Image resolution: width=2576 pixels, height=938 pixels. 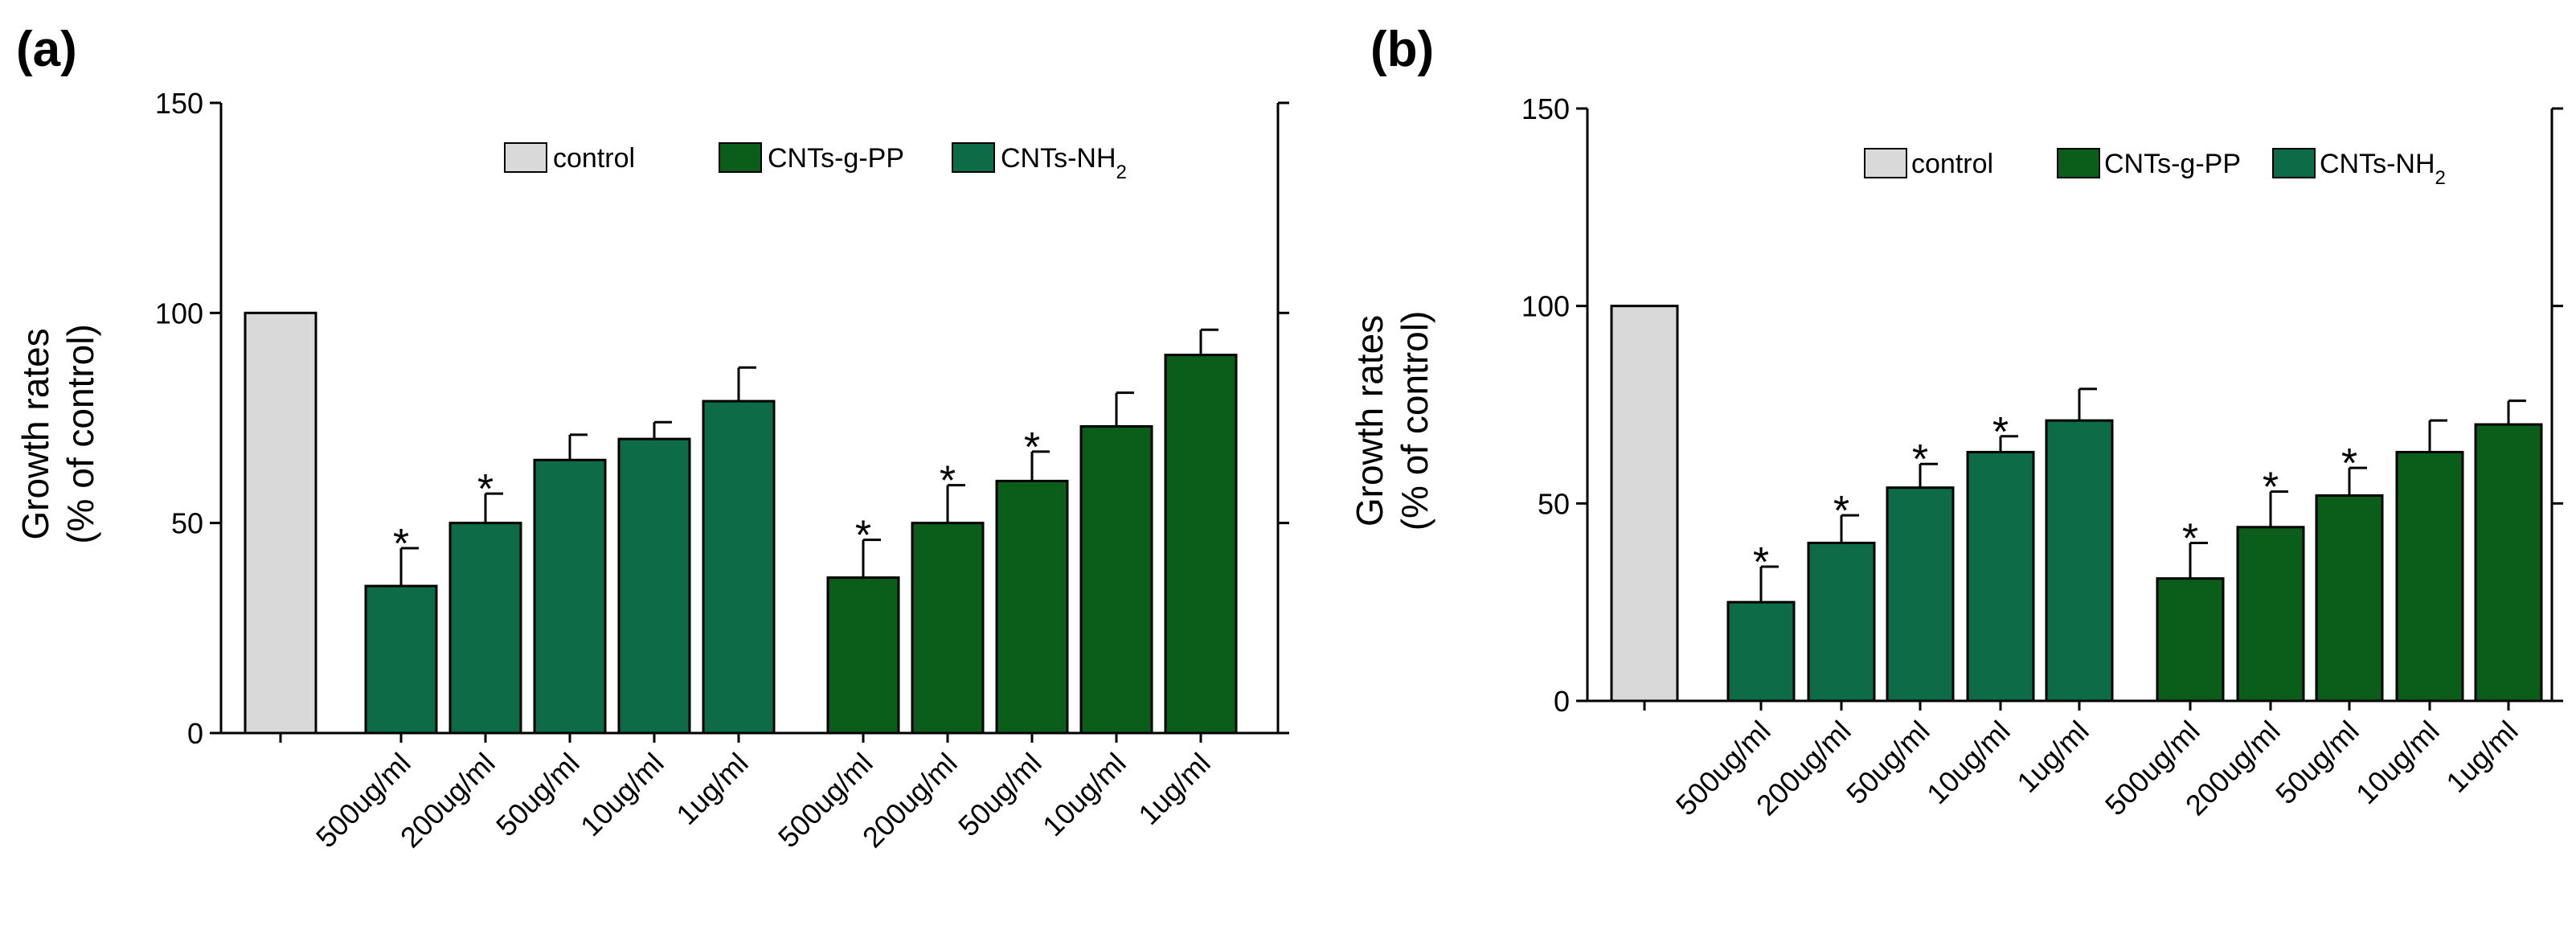 I want to click on panel-label-a: (a), so click(x=46, y=49).